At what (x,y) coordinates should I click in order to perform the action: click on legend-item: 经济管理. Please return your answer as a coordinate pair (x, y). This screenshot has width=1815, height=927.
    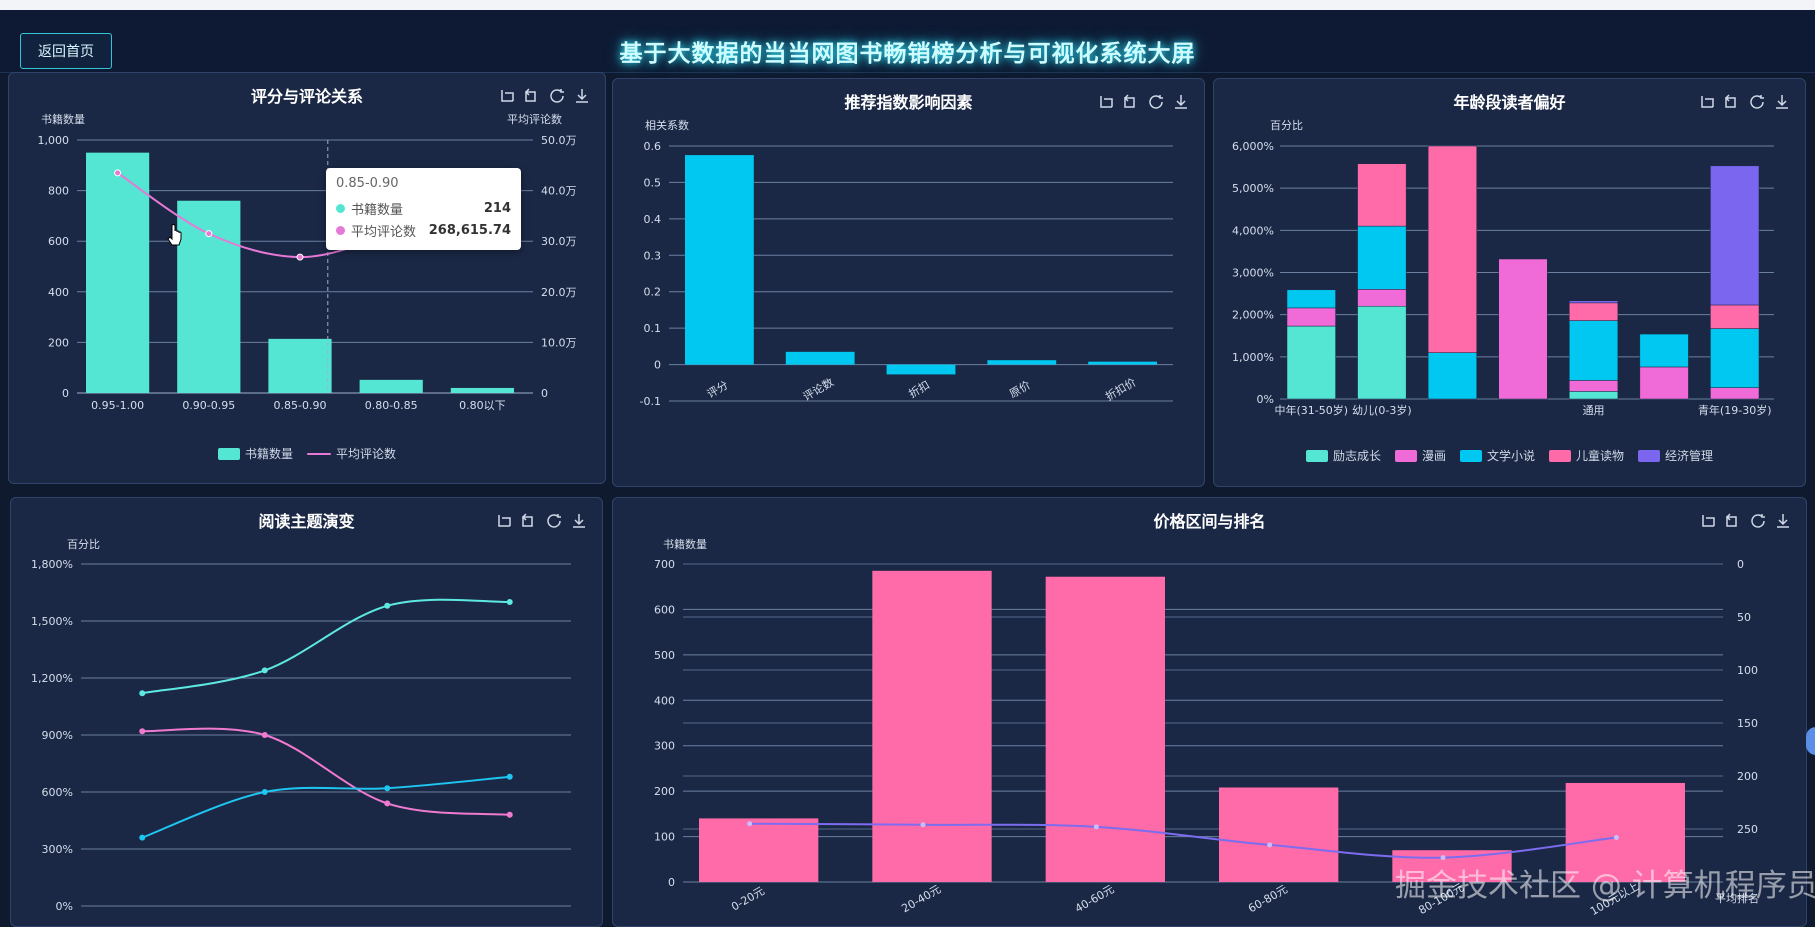
    Looking at the image, I should click on (1675, 455).